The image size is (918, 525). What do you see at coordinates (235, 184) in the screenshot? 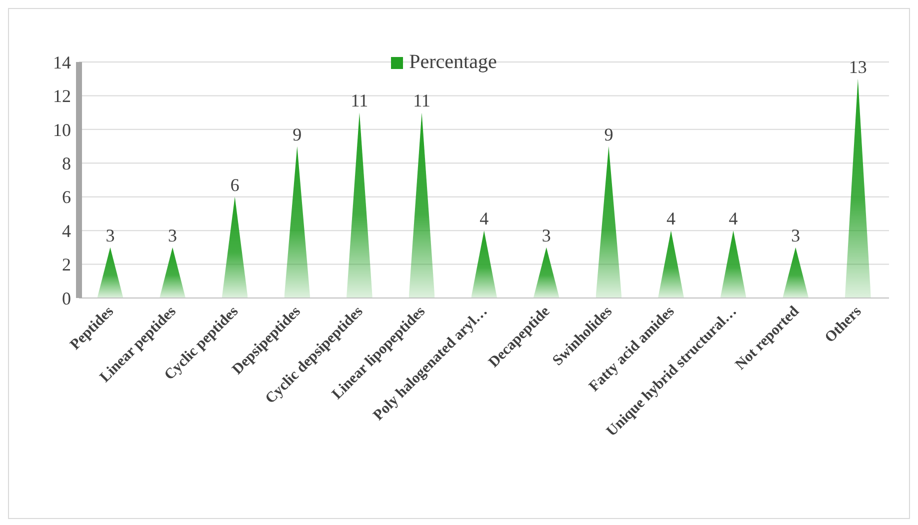
I see `data-label: 6` at bounding box center [235, 184].